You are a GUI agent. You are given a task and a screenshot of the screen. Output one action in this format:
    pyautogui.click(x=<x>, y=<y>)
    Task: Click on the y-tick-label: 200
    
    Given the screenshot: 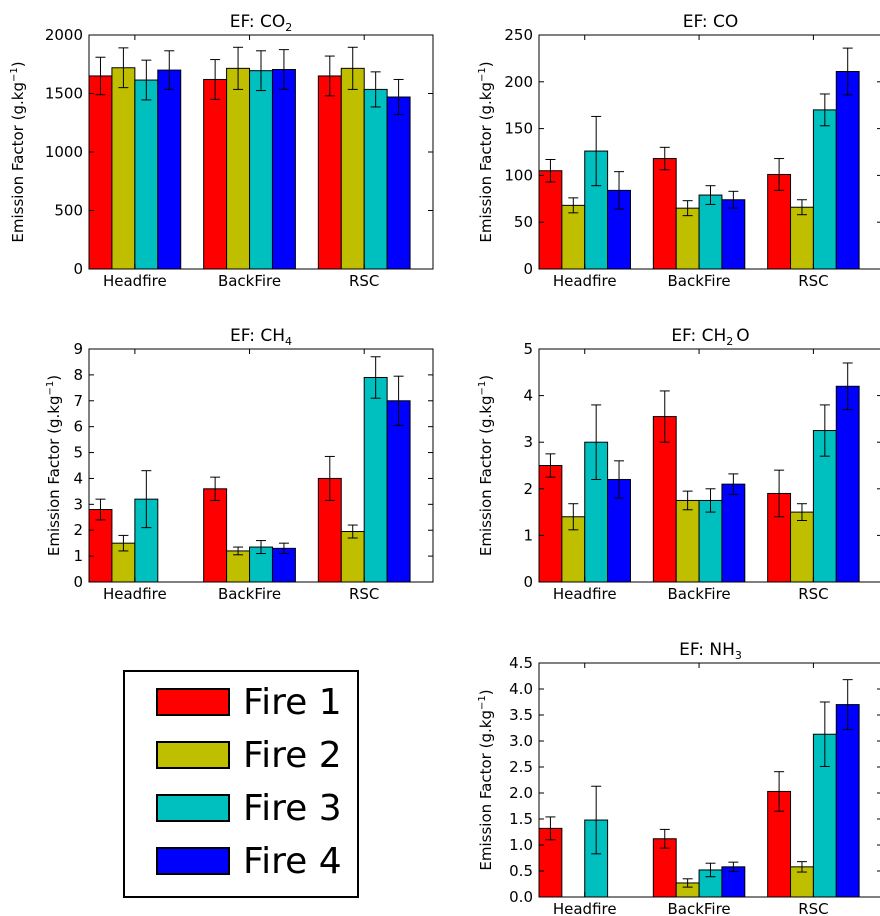 What is the action you would take?
    pyautogui.click(x=518, y=82)
    